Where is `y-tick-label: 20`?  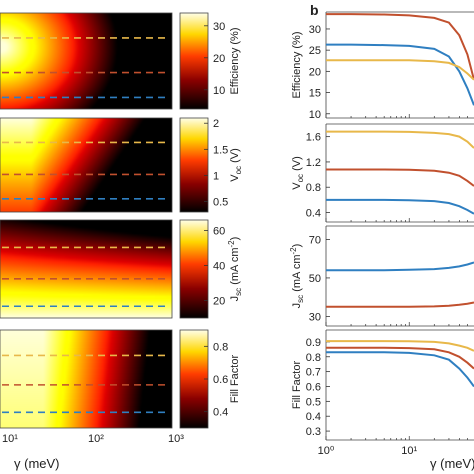 y-tick-label: 20 is located at coordinates (315, 72).